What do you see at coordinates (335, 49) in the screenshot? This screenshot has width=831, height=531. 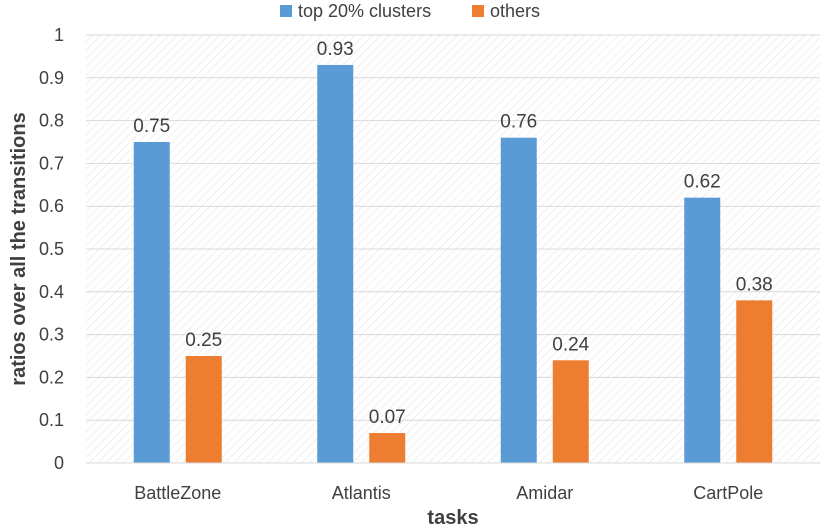 I see `data-label: 0.93` at bounding box center [335, 49].